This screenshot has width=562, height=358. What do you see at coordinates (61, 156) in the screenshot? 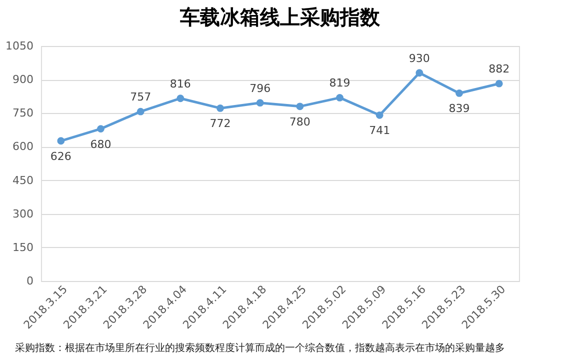
I see `data-label: 626` at bounding box center [61, 156].